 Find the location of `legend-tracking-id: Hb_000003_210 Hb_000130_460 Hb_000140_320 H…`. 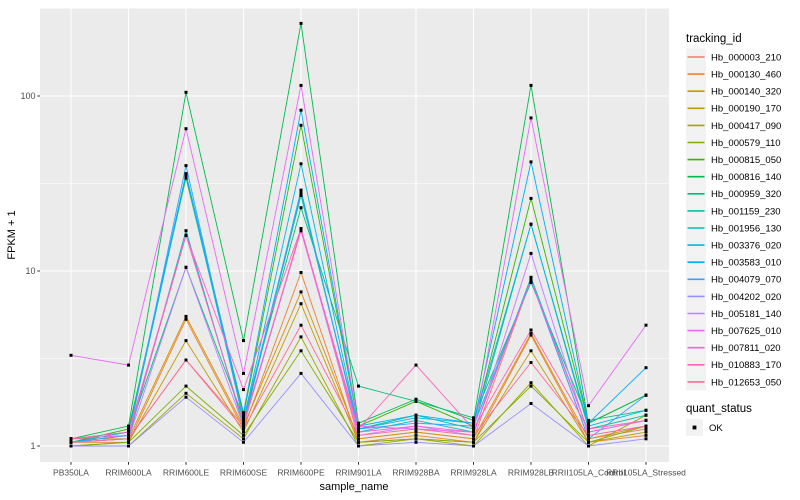

legend-tracking-id: Hb_000003_210 Hb_000130_460 Hb_000140_320 H… is located at coordinates (733, 219).